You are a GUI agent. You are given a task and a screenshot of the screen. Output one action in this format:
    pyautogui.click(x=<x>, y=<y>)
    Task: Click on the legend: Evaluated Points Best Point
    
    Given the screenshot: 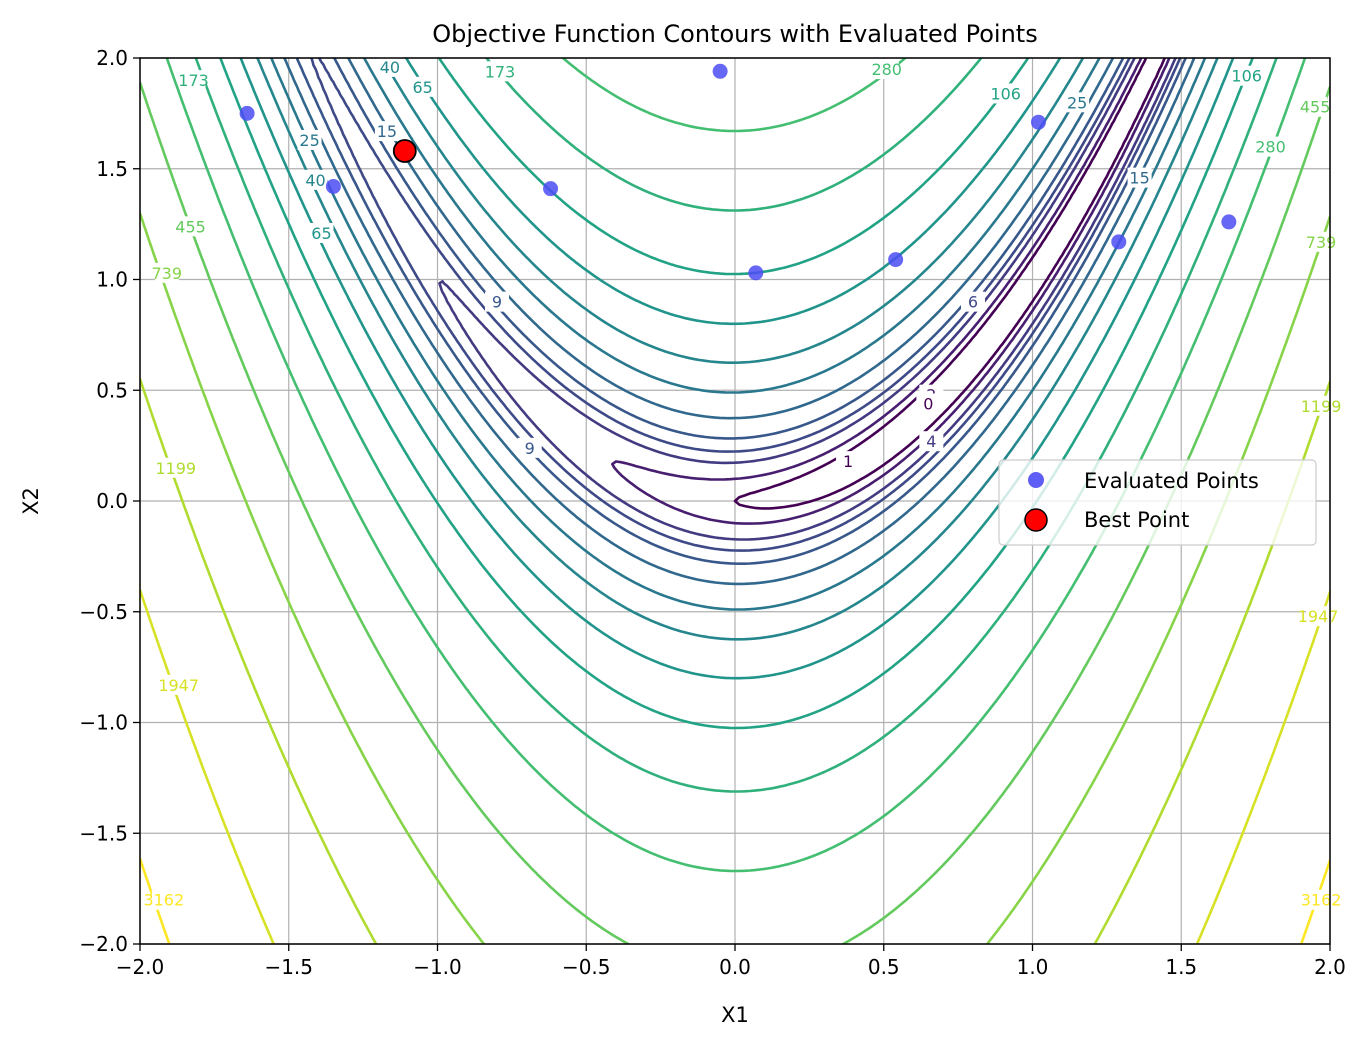 What is the action you would take?
    pyautogui.click(x=1157, y=502)
    